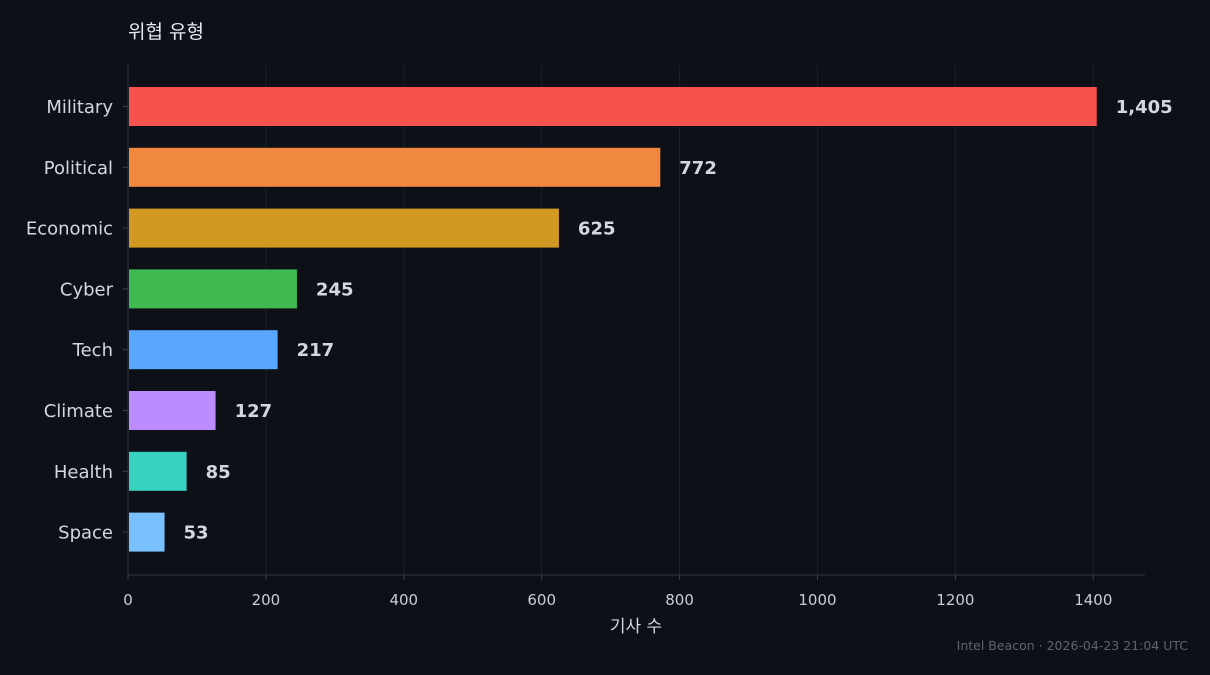 The width and height of the screenshot is (1210, 675). I want to click on bar-cyber, so click(213, 289).